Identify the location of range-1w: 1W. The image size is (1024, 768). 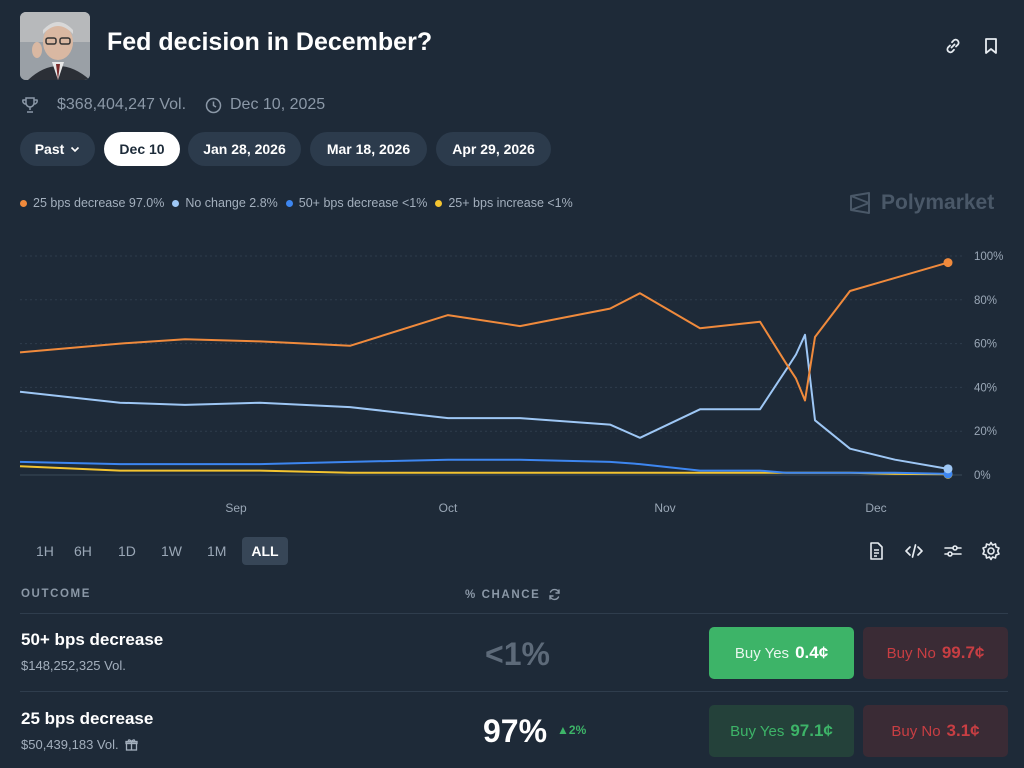
(171, 551).